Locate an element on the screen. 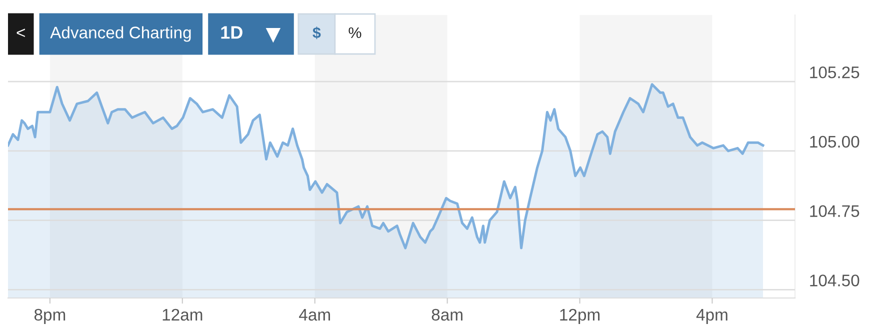 This screenshot has height=335, width=870. y-tick-label: 104.75 is located at coordinates (835, 211).